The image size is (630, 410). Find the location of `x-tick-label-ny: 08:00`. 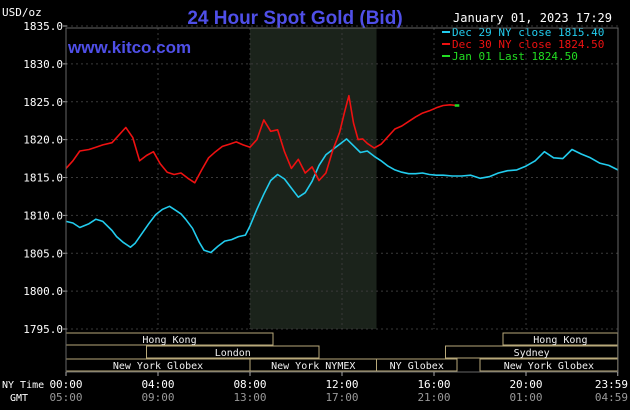

x-tick-label-ny: 08:00 is located at coordinates (249, 384).